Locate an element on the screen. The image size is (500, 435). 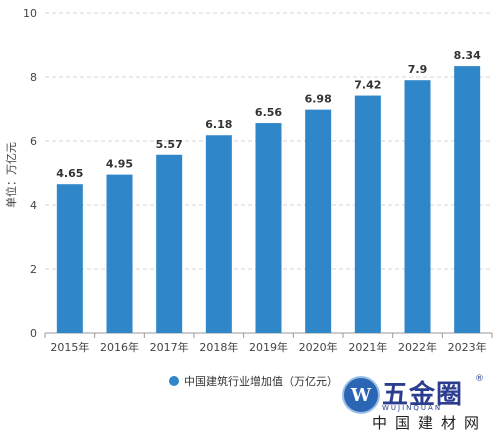
data-label: 4.95 is located at coordinates (119, 164).